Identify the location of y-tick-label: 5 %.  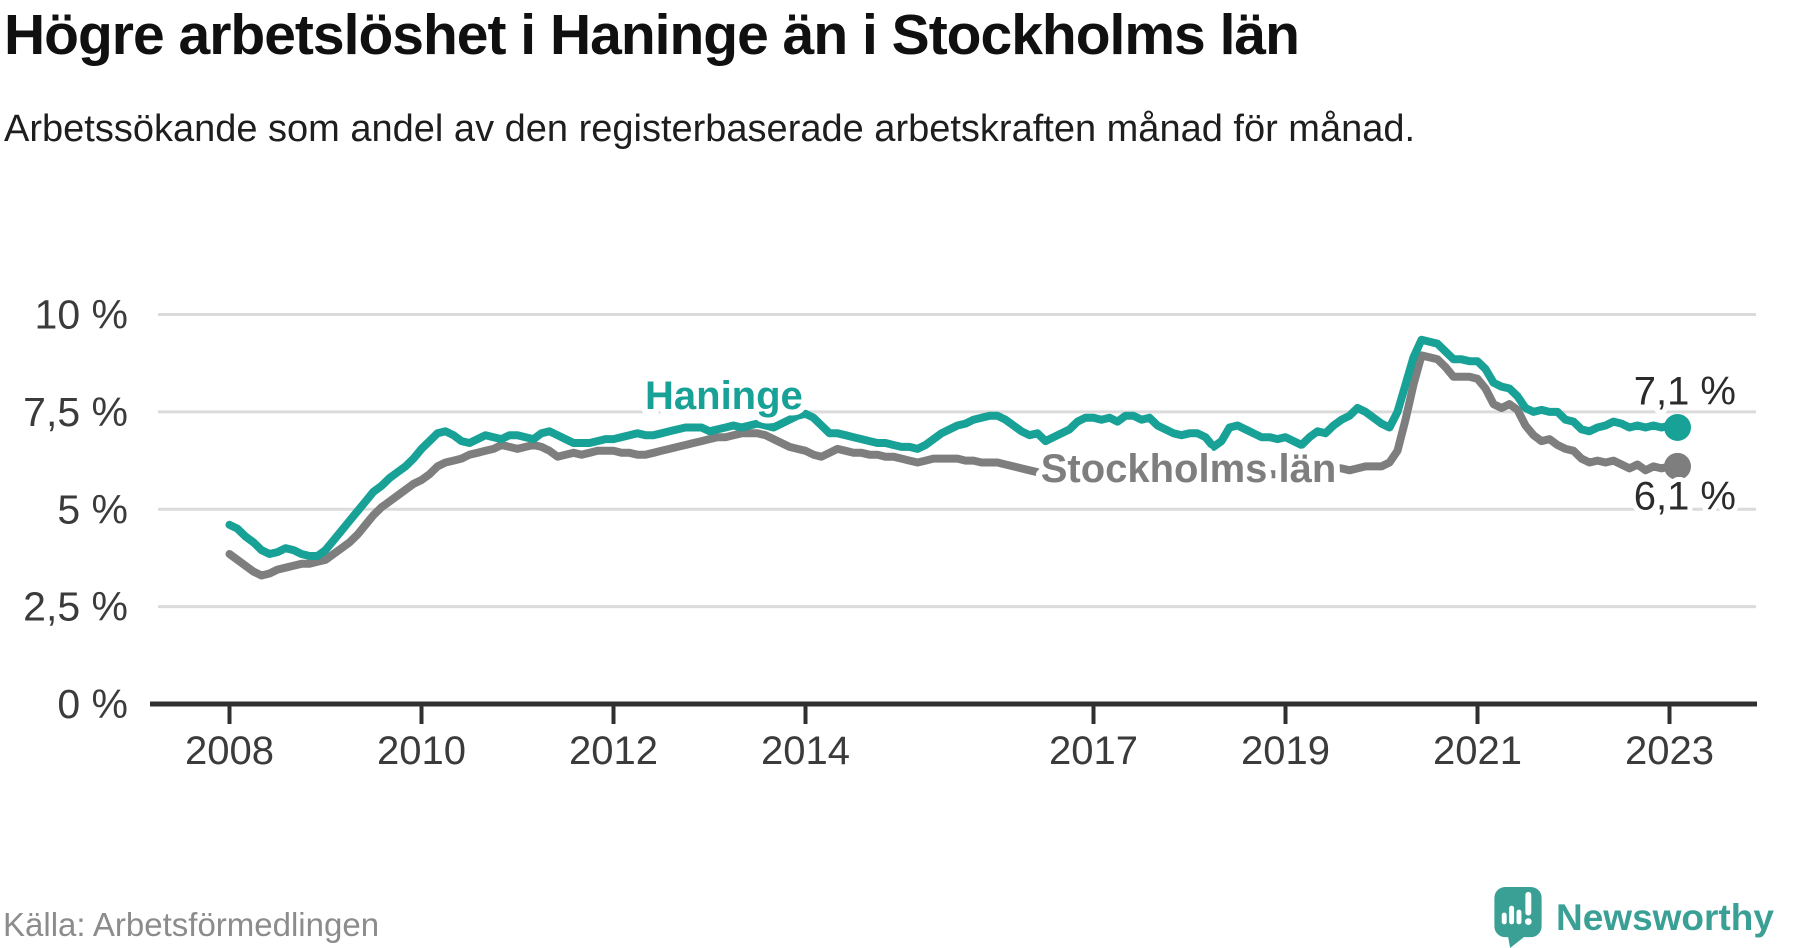
(92, 509).